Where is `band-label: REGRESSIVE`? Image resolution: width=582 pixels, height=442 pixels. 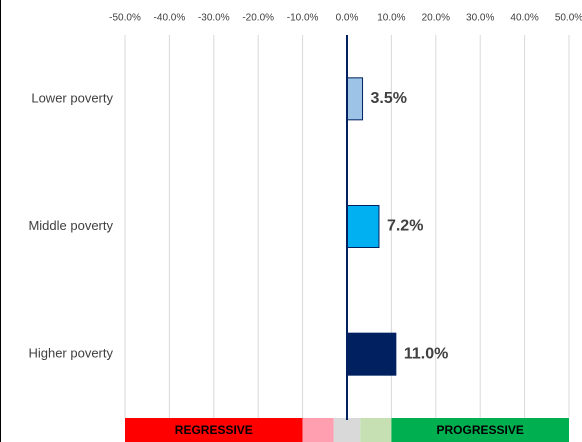
band-label: REGRESSIVE is located at coordinates (214, 430).